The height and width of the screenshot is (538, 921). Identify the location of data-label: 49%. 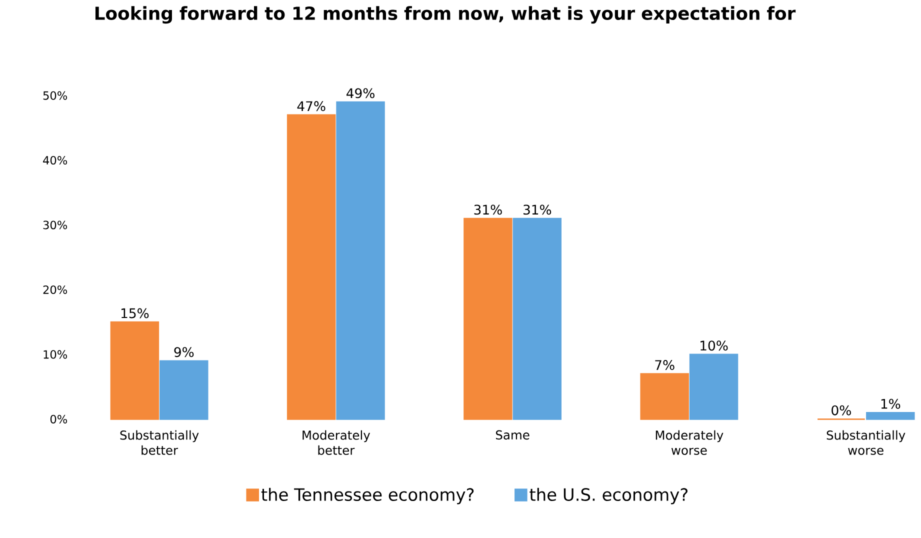
(360, 93).